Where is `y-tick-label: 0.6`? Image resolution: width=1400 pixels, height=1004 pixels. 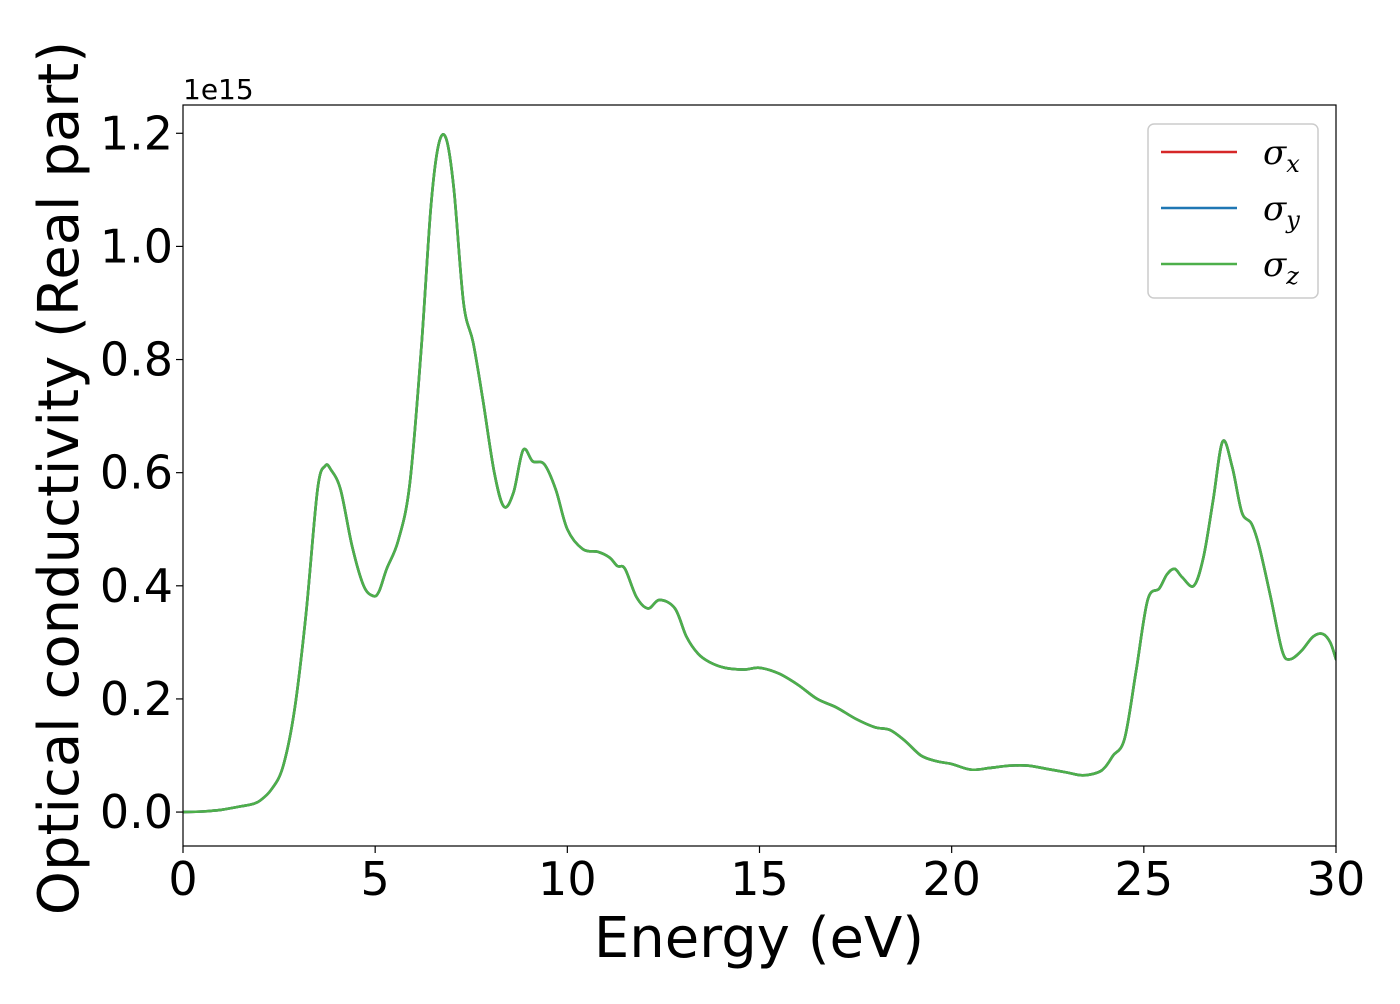 y-tick-label: 0.6 is located at coordinates (136, 473).